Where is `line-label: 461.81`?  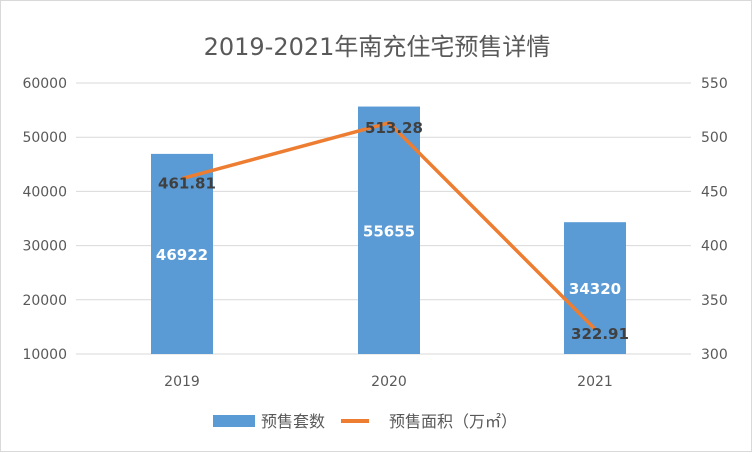 line-label: 461.81 is located at coordinates (187, 184).